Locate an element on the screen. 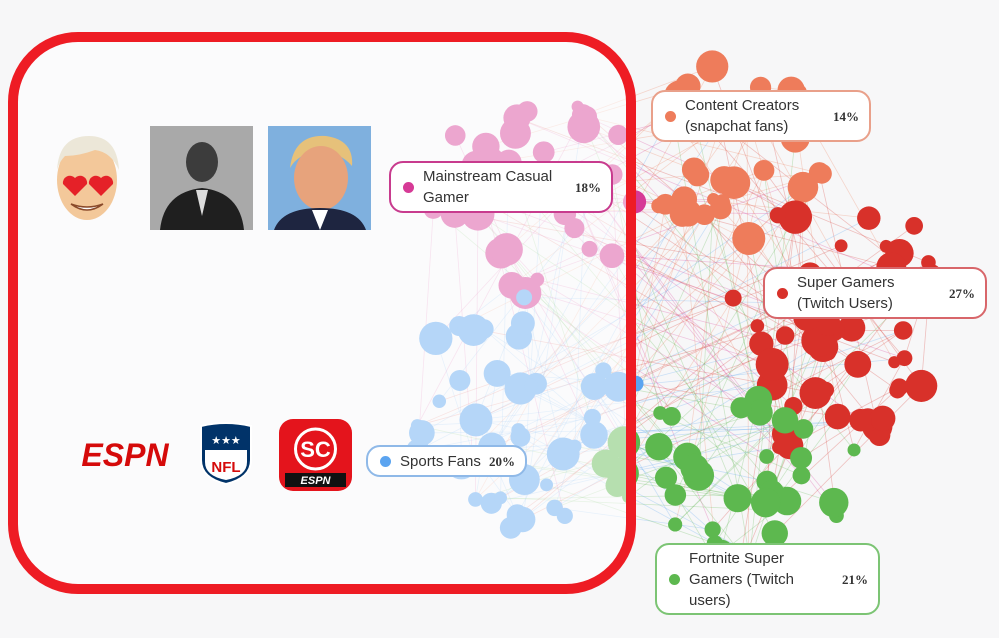  sc-sub-text: ESPN is located at coordinates (316, 481).